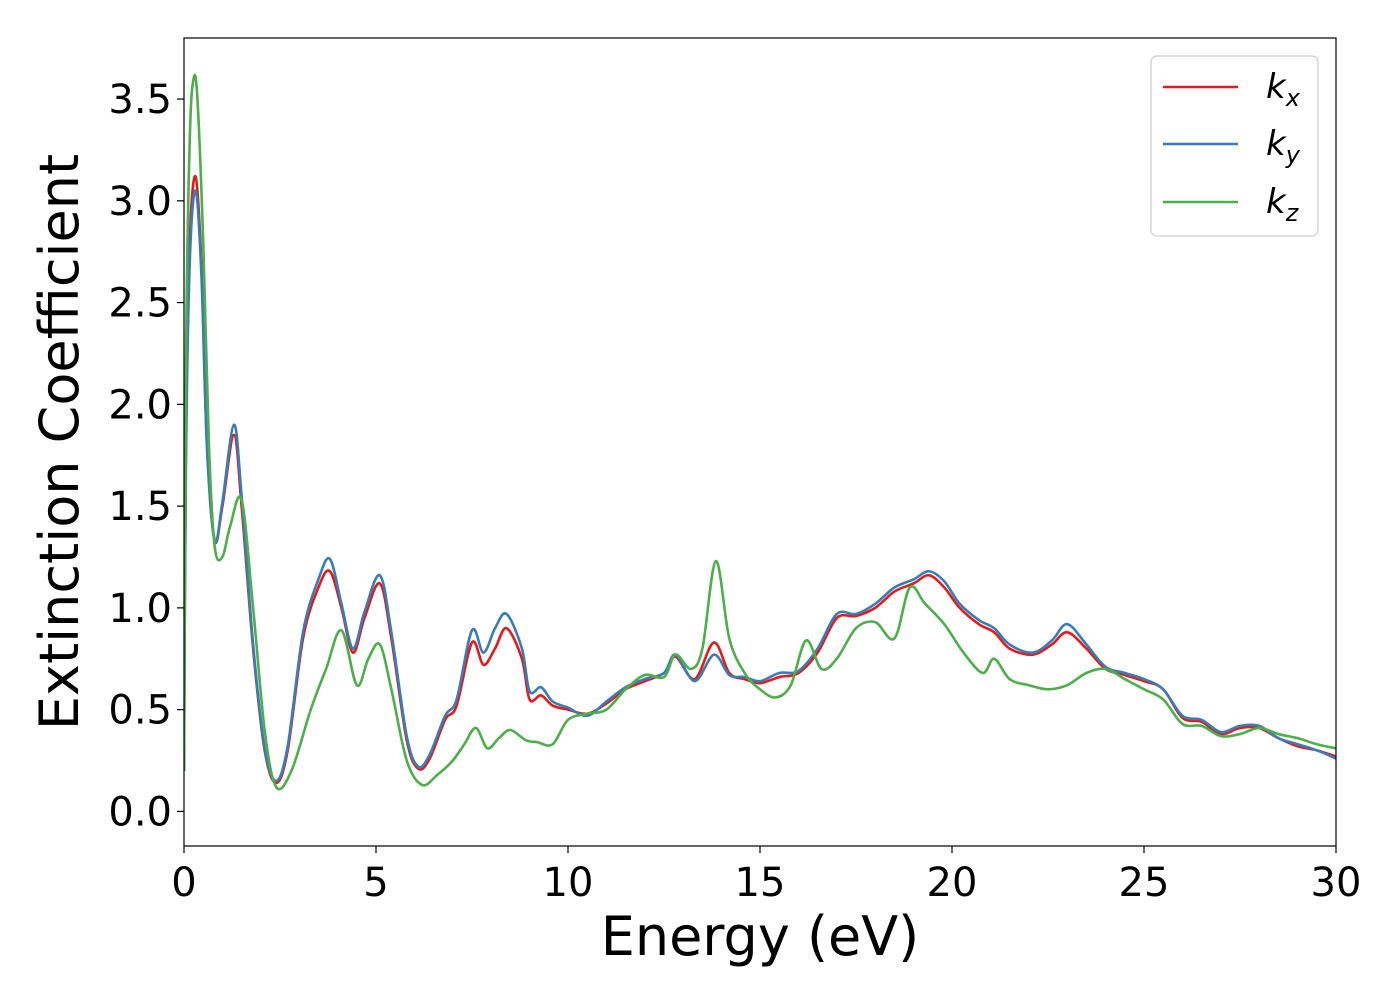 The height and width of the screenshot is (1000, 1400). Describe the element at coordinates (146, 456) in the screenshot. I see `y-axis-ticks: 0.0 0.5 1.0 1.5 2.0 2.5 3.0 3.5` at that location.